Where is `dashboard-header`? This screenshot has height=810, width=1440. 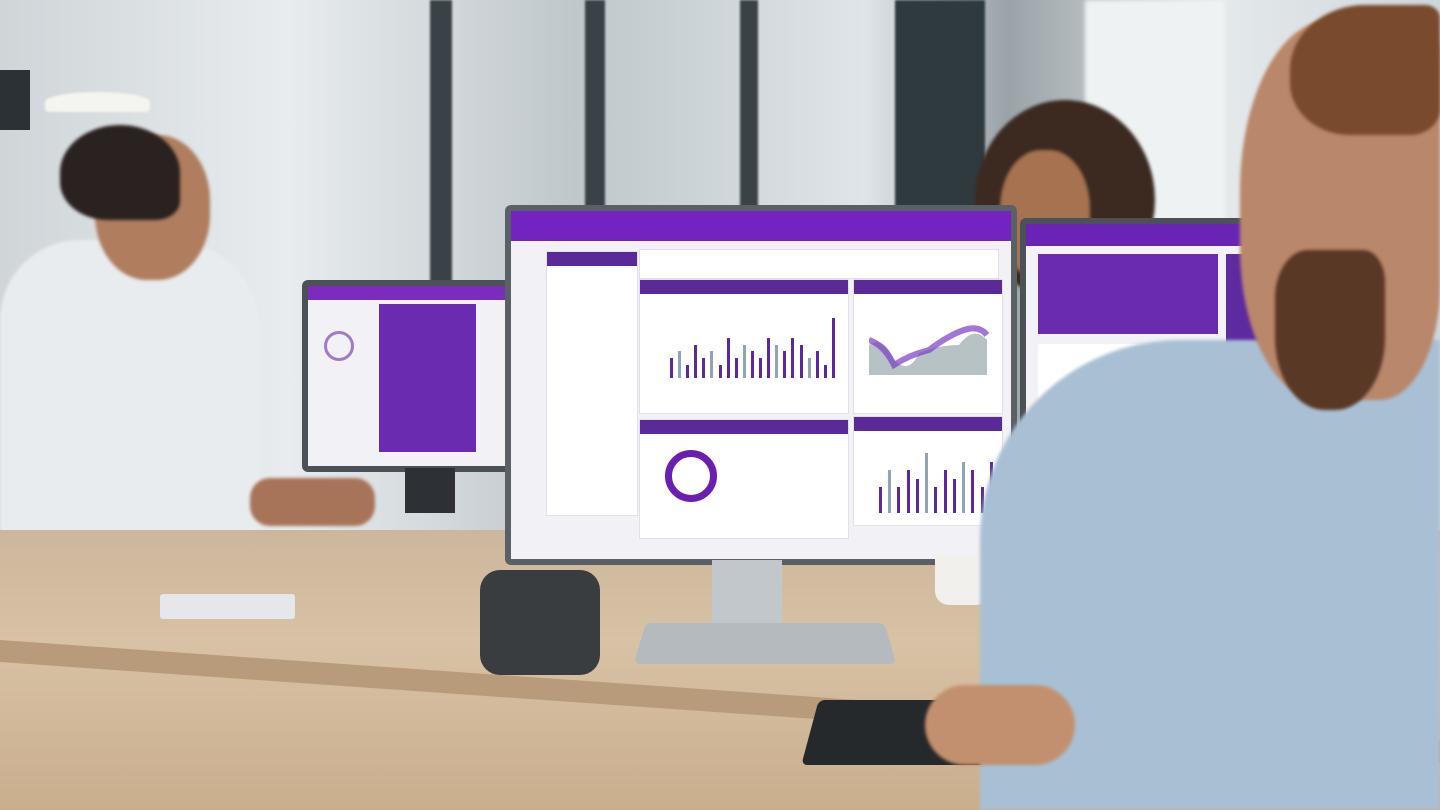 dashboard-header is located at coordinates (761, 226).